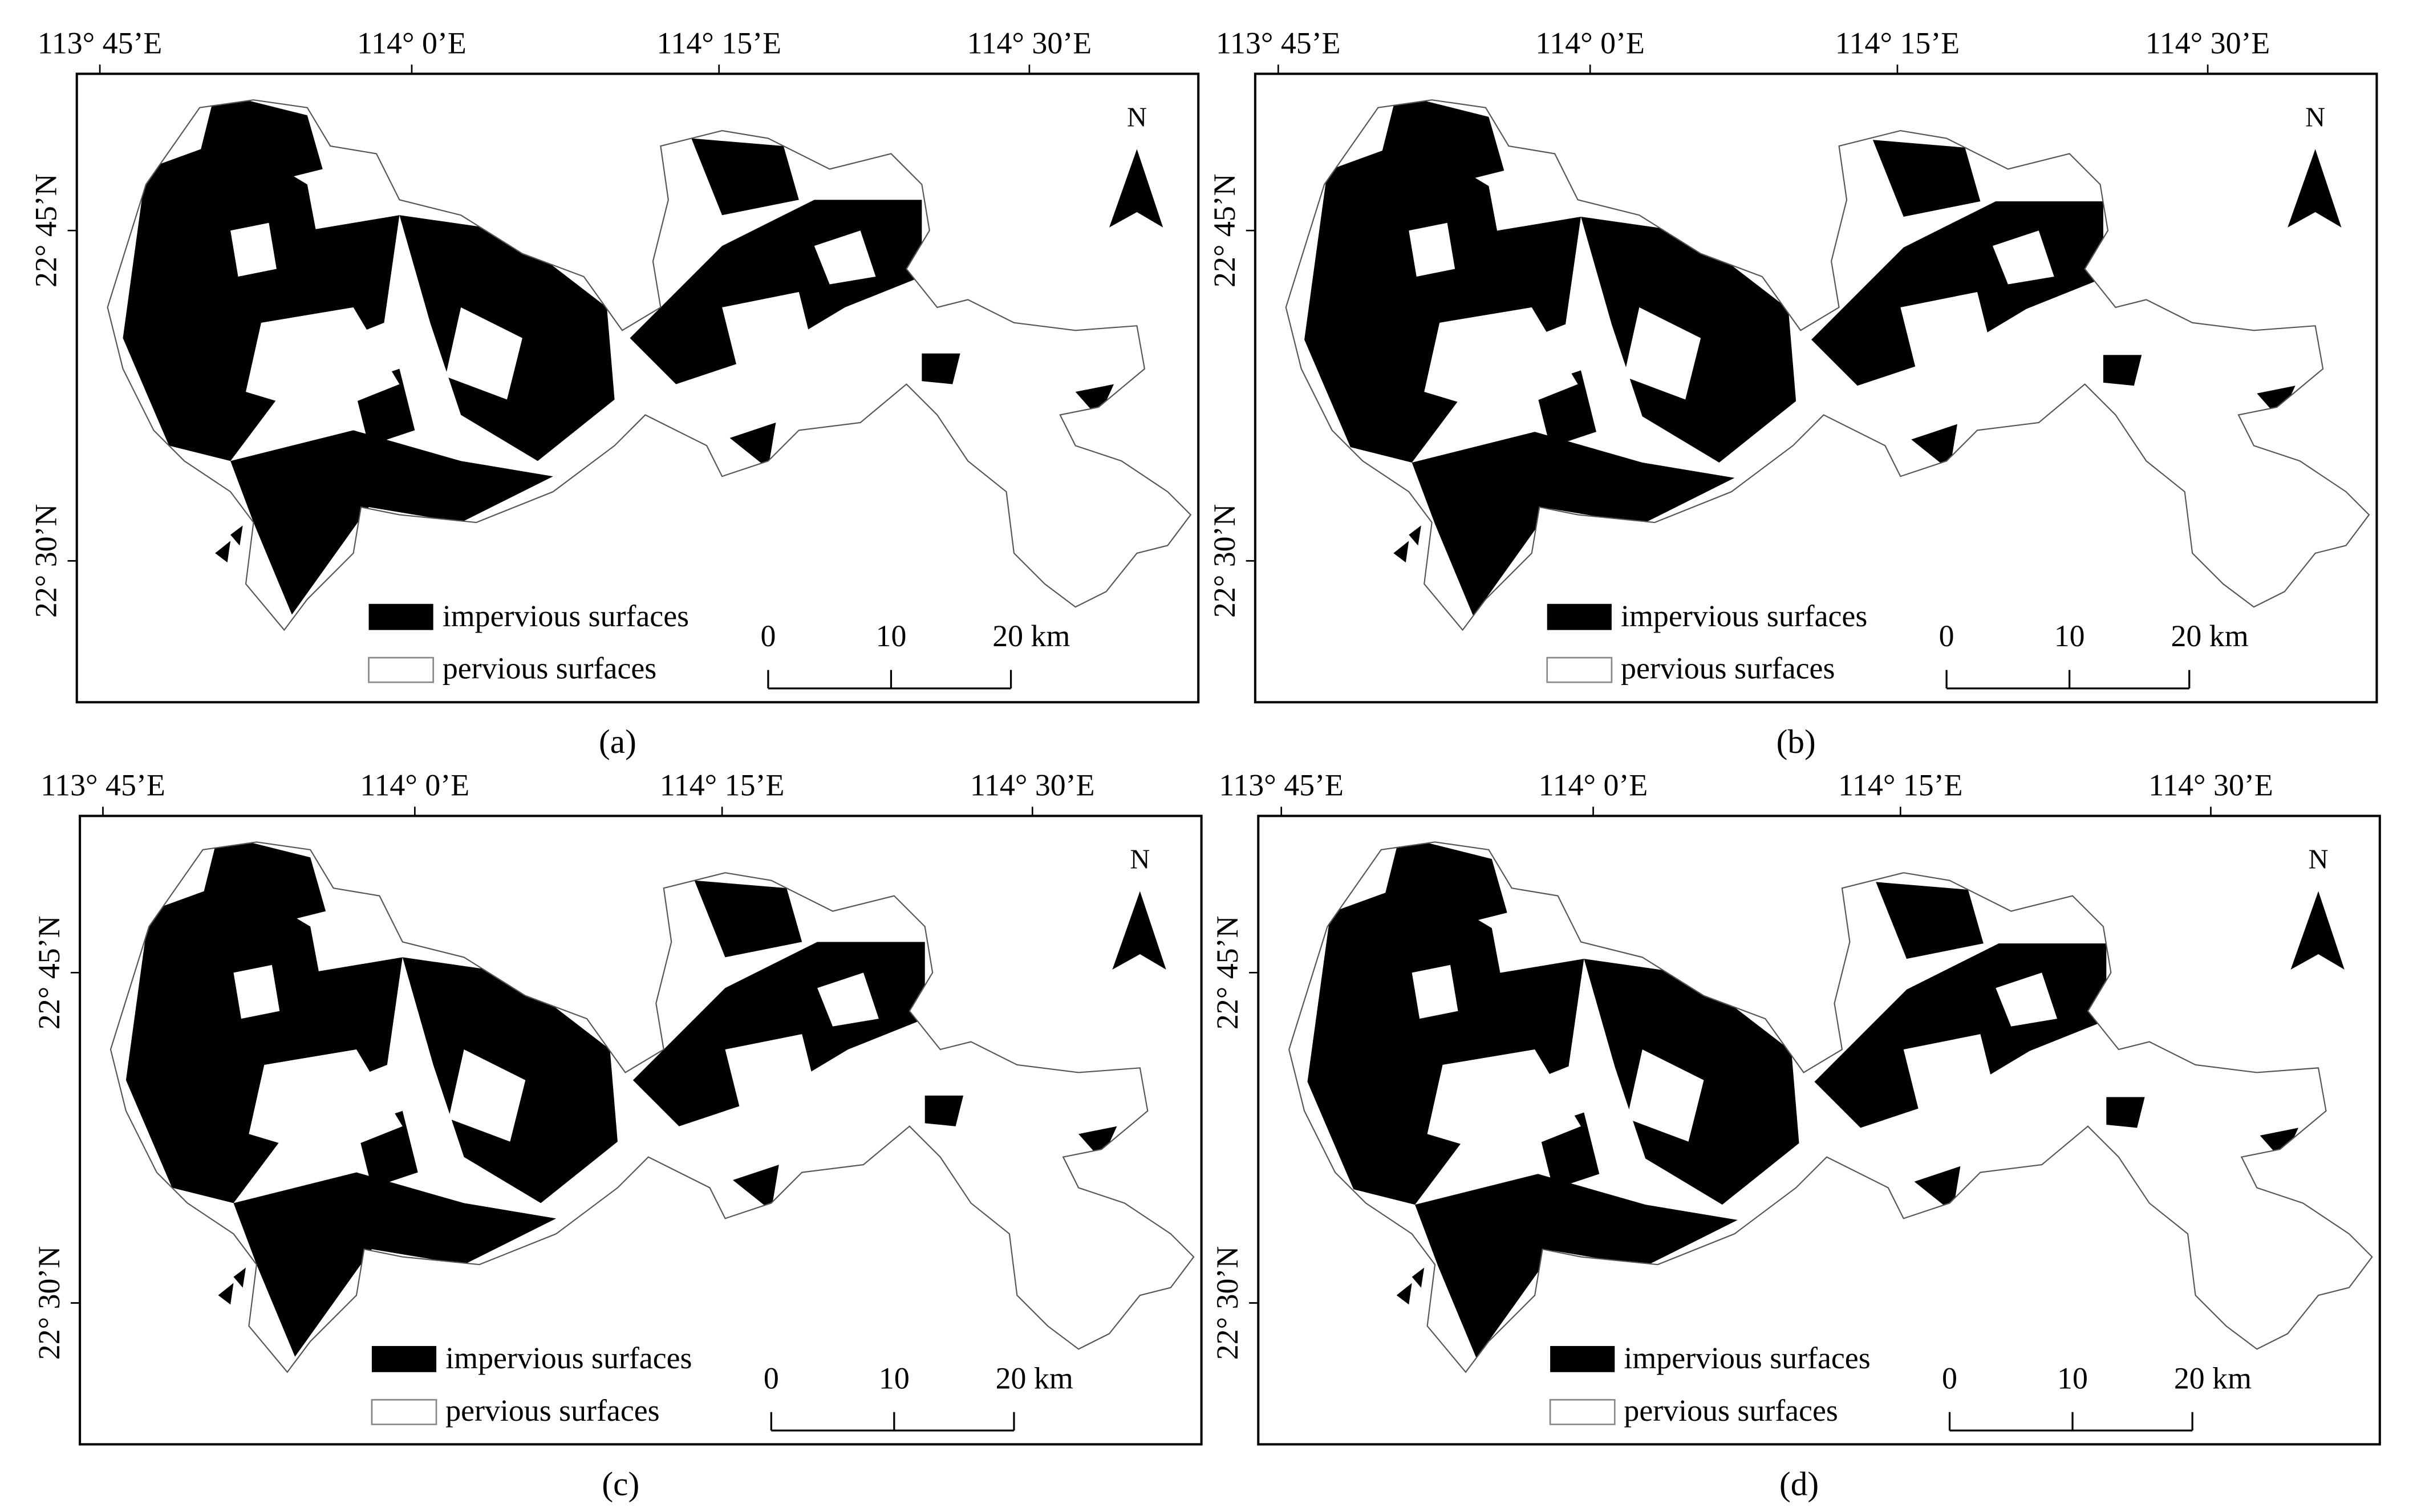 This screenshot has width=2409, height=1512. Describe the element at coordinates (1796, 741) in the screenshot. I see `panel-label: (b)` at that location.